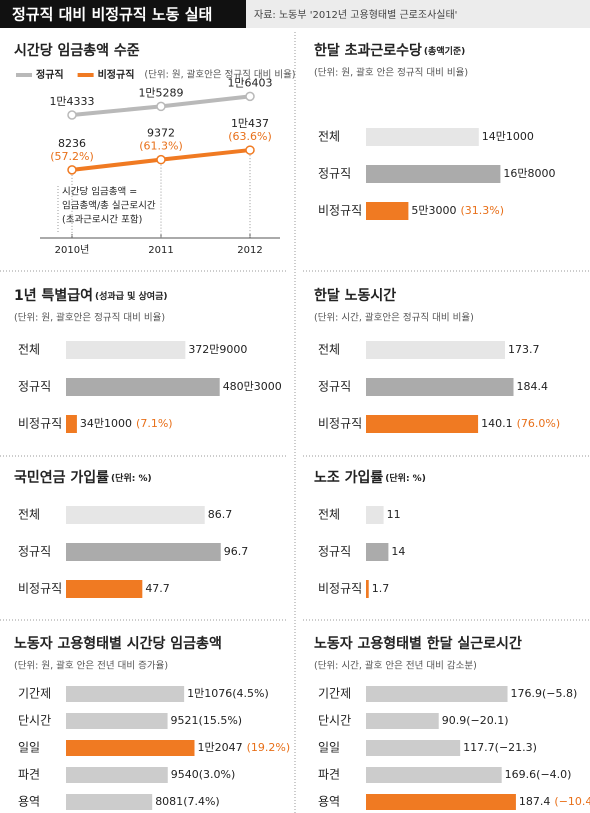 The height and width of the screenshot is (813, 590). Describe the element at coordinates (185, 720) in the screenshot. I see `value-text: 9521` at that location.